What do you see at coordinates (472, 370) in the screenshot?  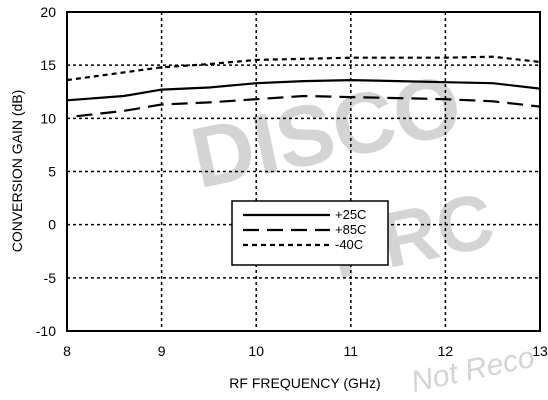 I see `watermark-small-text: Not Reco` at bounding box center [472, 370].